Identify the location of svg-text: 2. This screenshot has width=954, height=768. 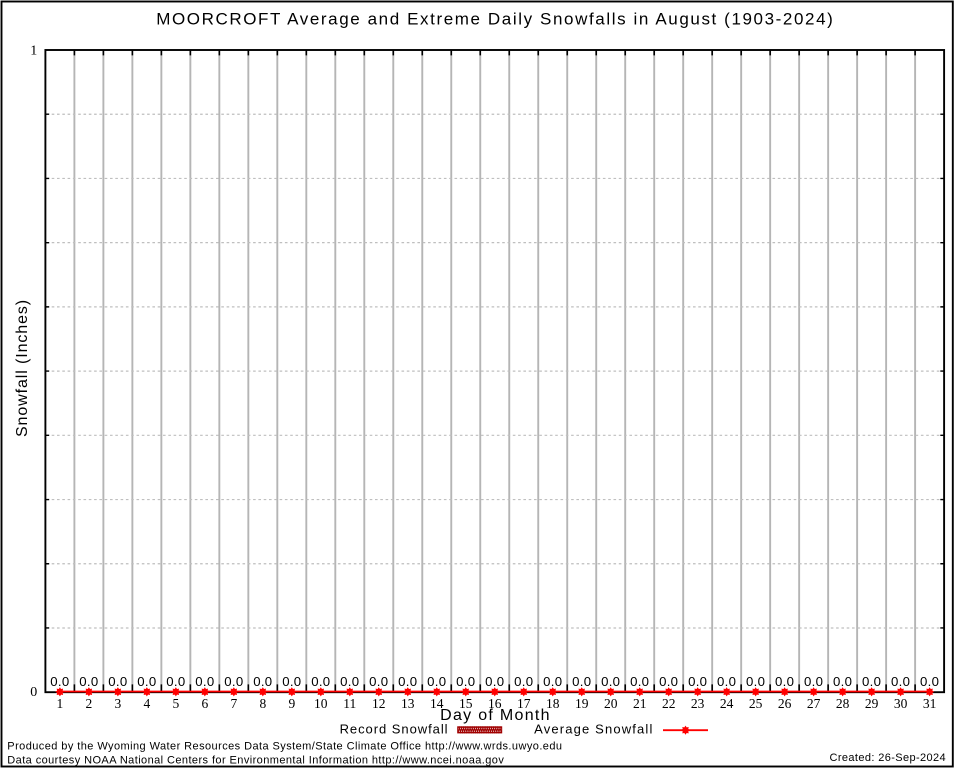
(89, 703).